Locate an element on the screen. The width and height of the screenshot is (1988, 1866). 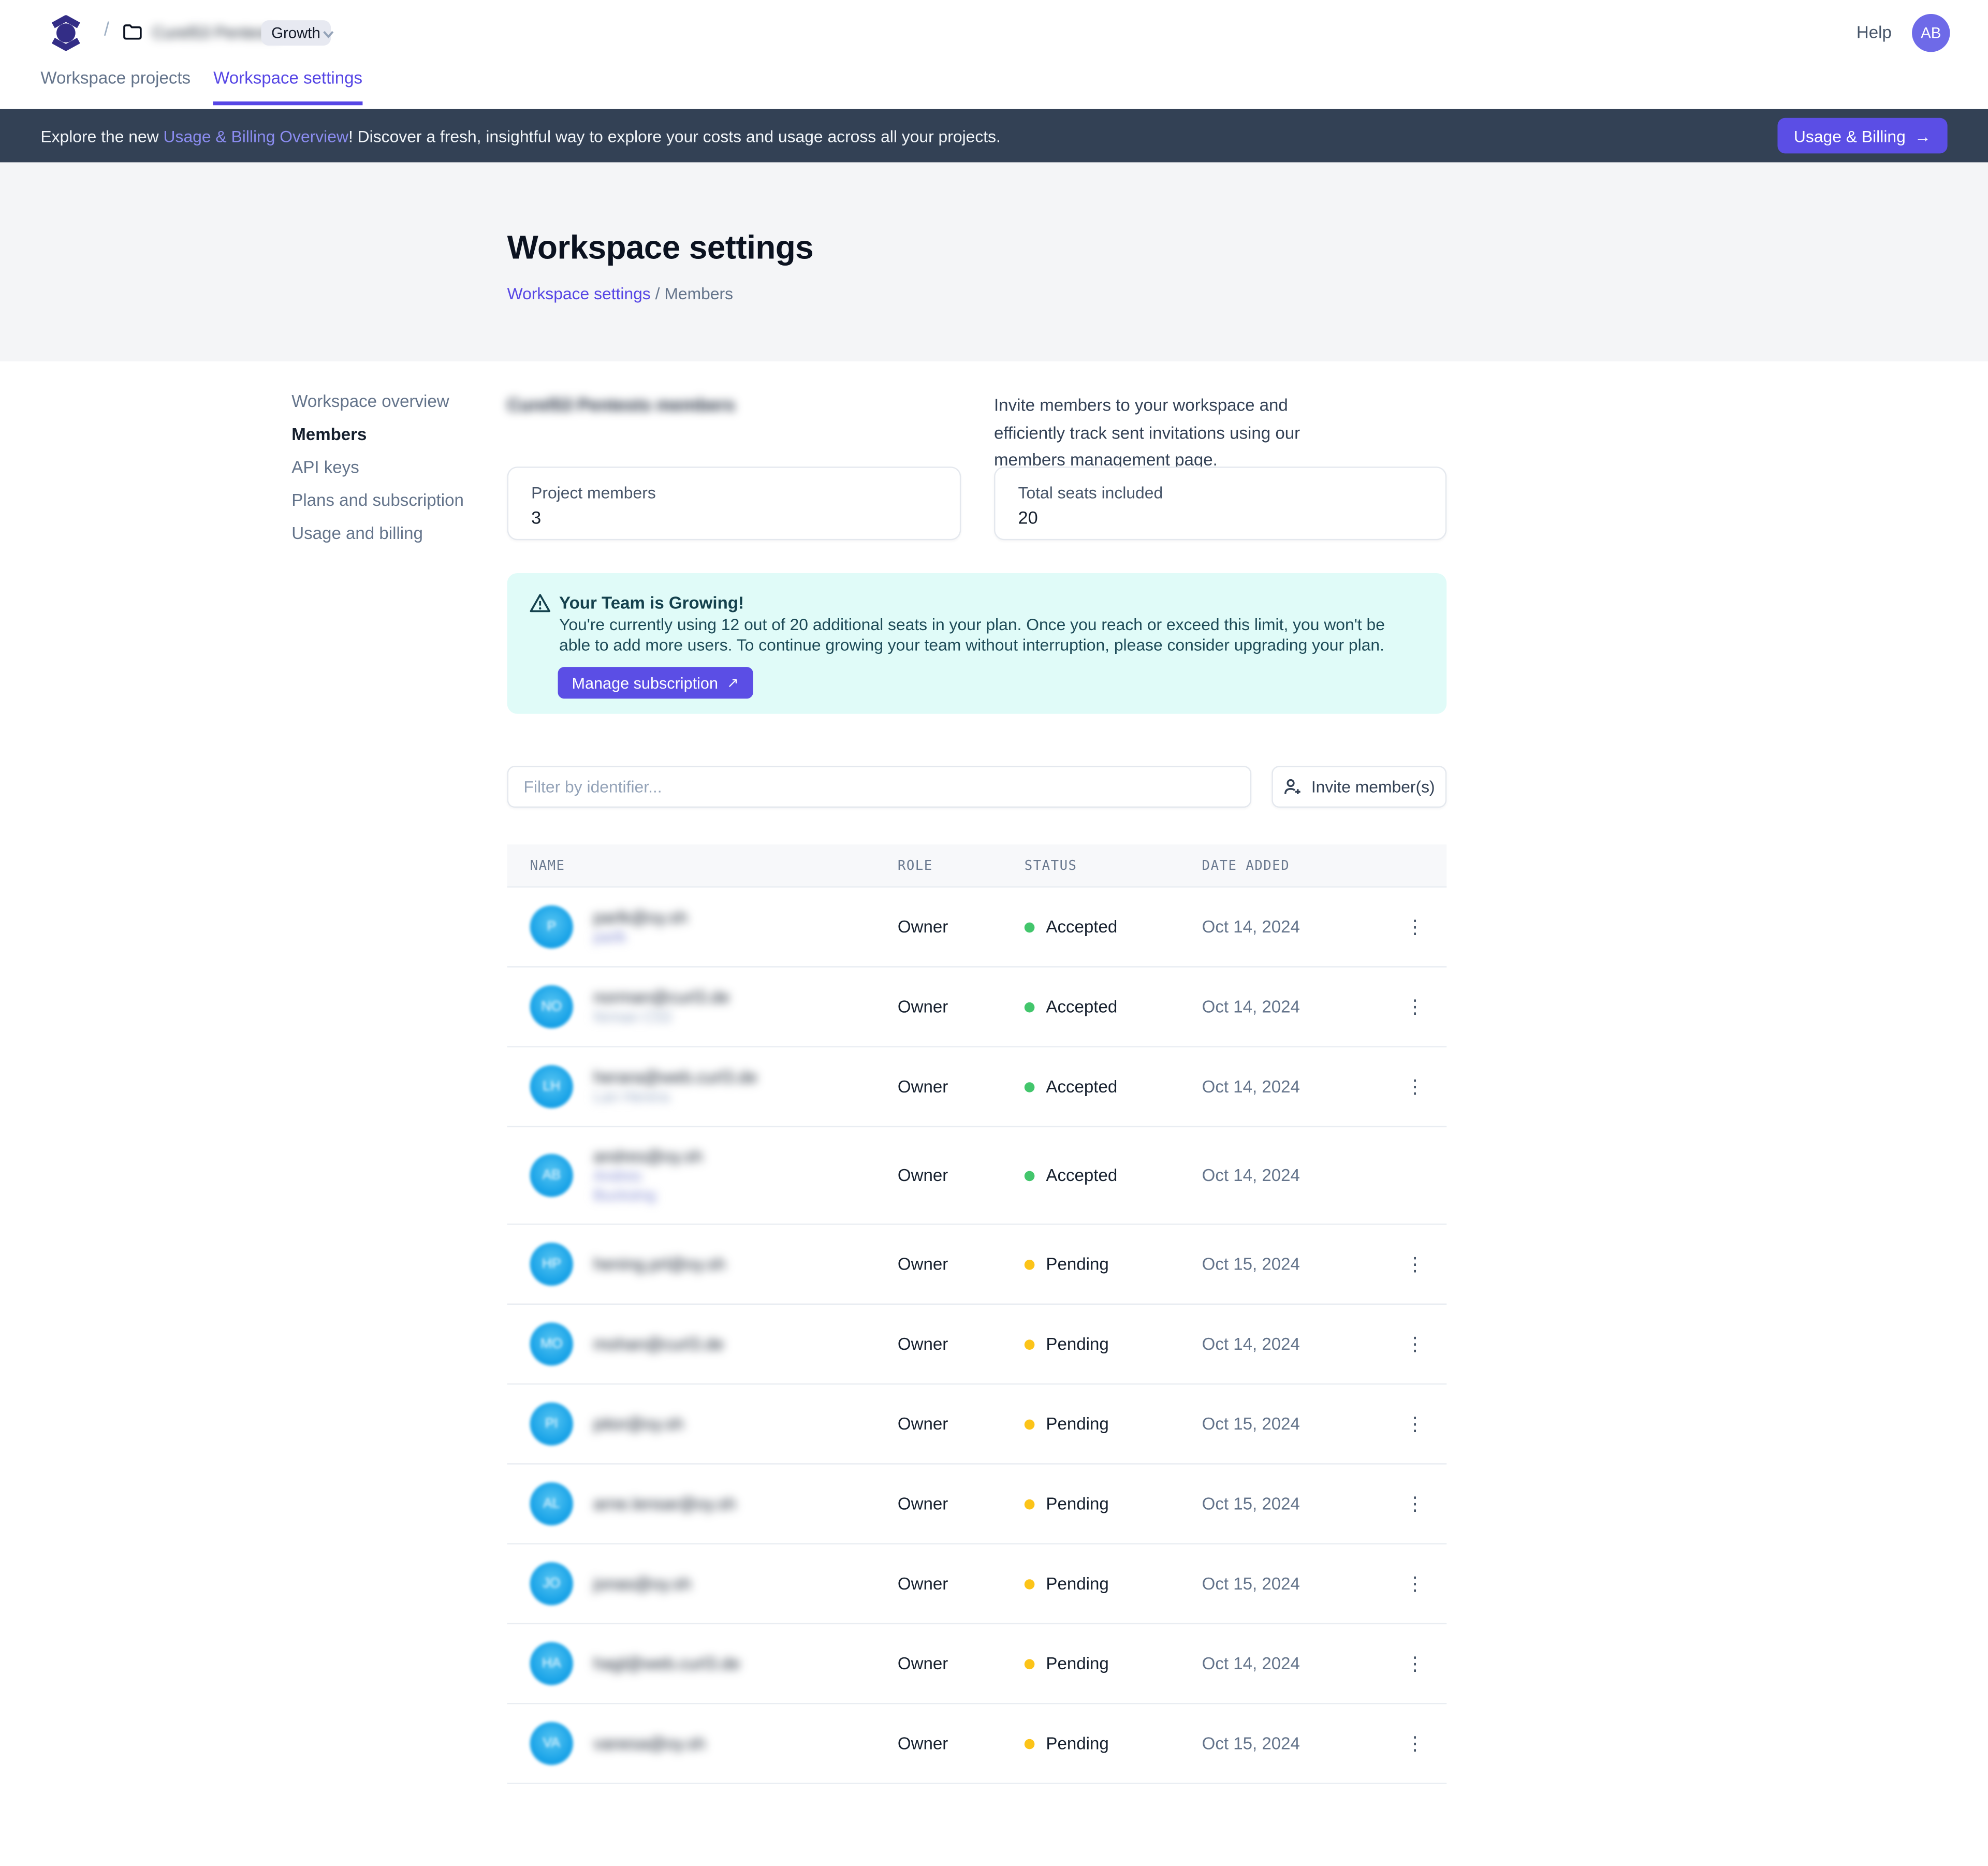
member-status: Accepted is located at coordinates (1070, 1086).